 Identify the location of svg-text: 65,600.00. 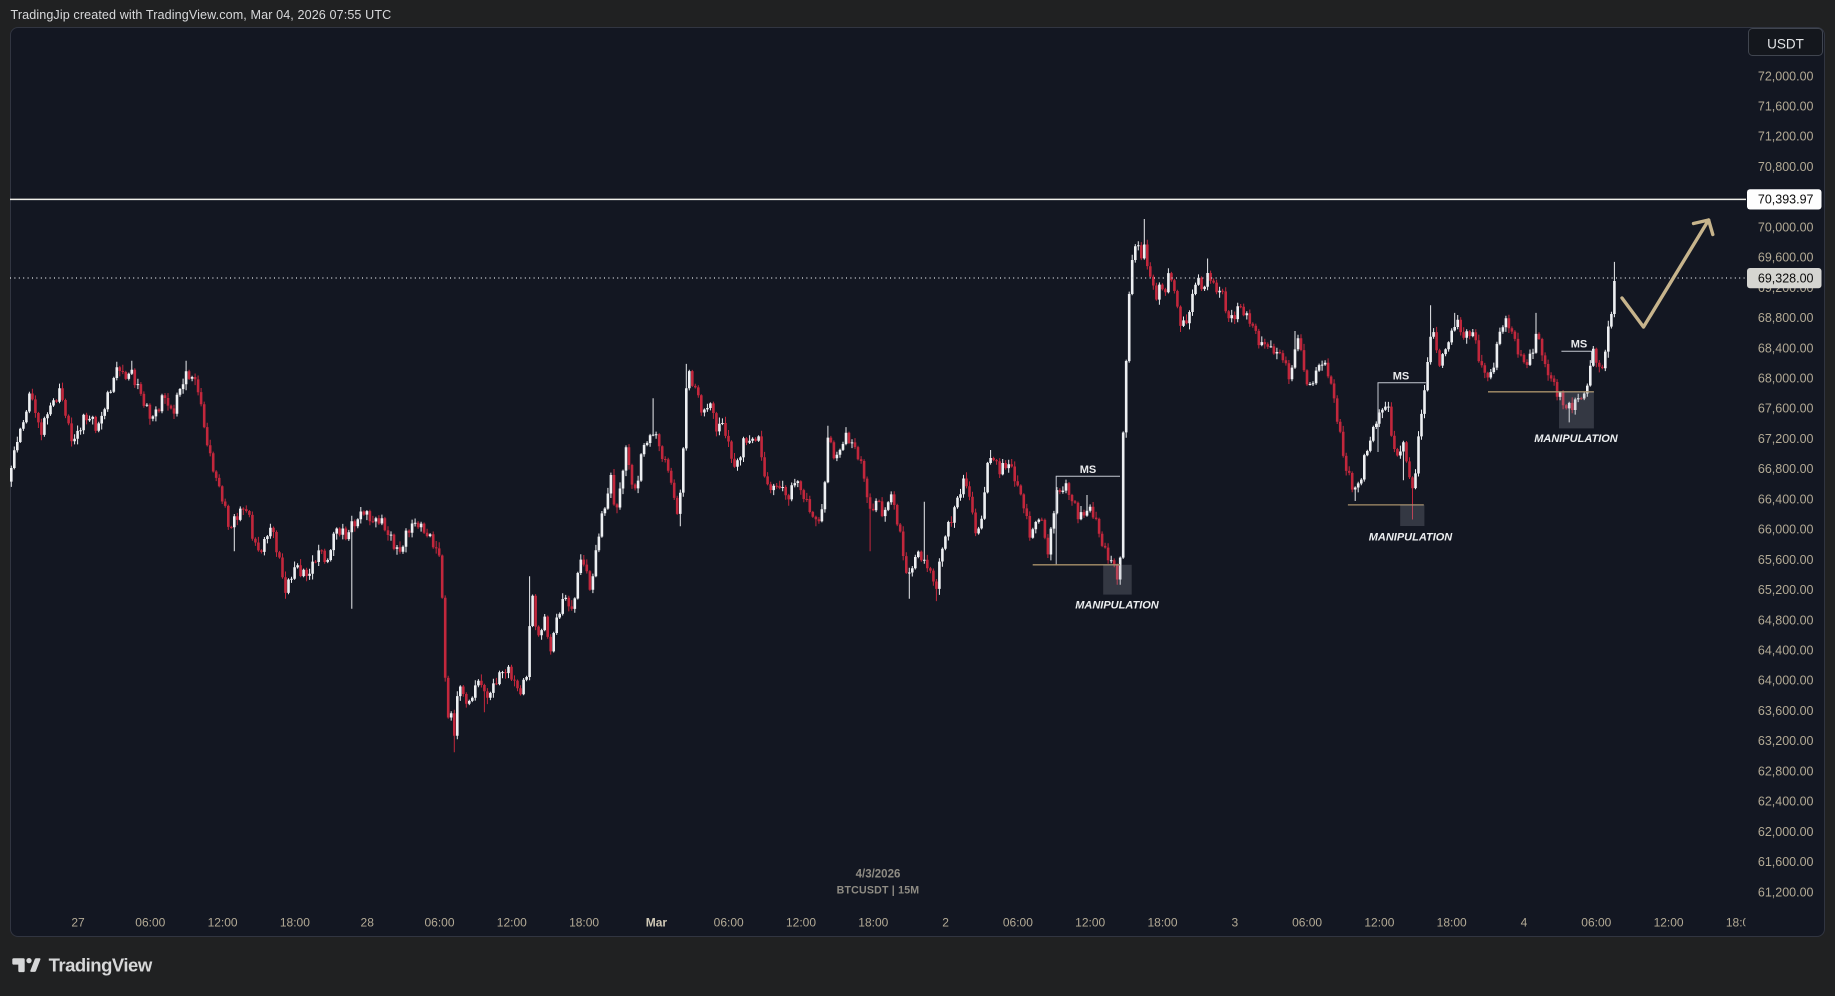
(1786, 560).